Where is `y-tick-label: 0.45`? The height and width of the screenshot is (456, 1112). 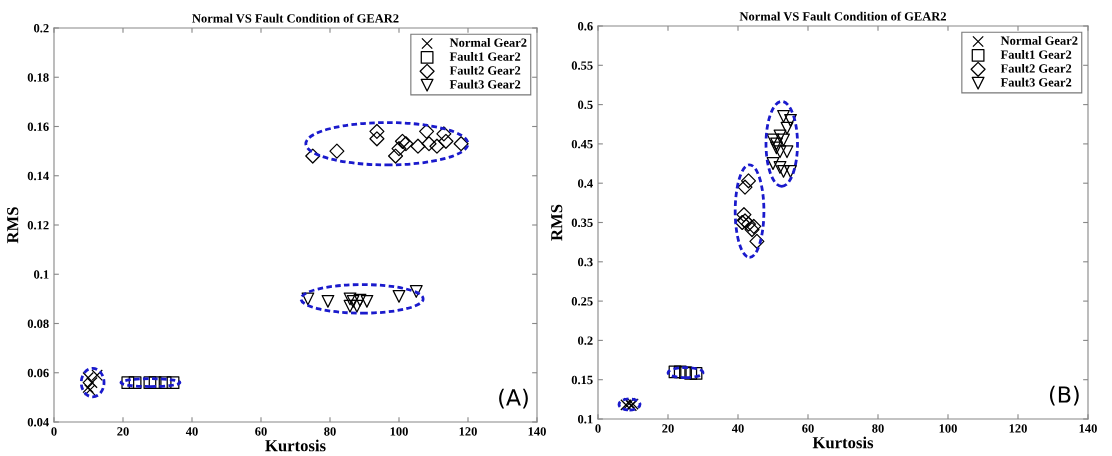
y-tick-label: 0.45 is located at coordinates (582, 144).